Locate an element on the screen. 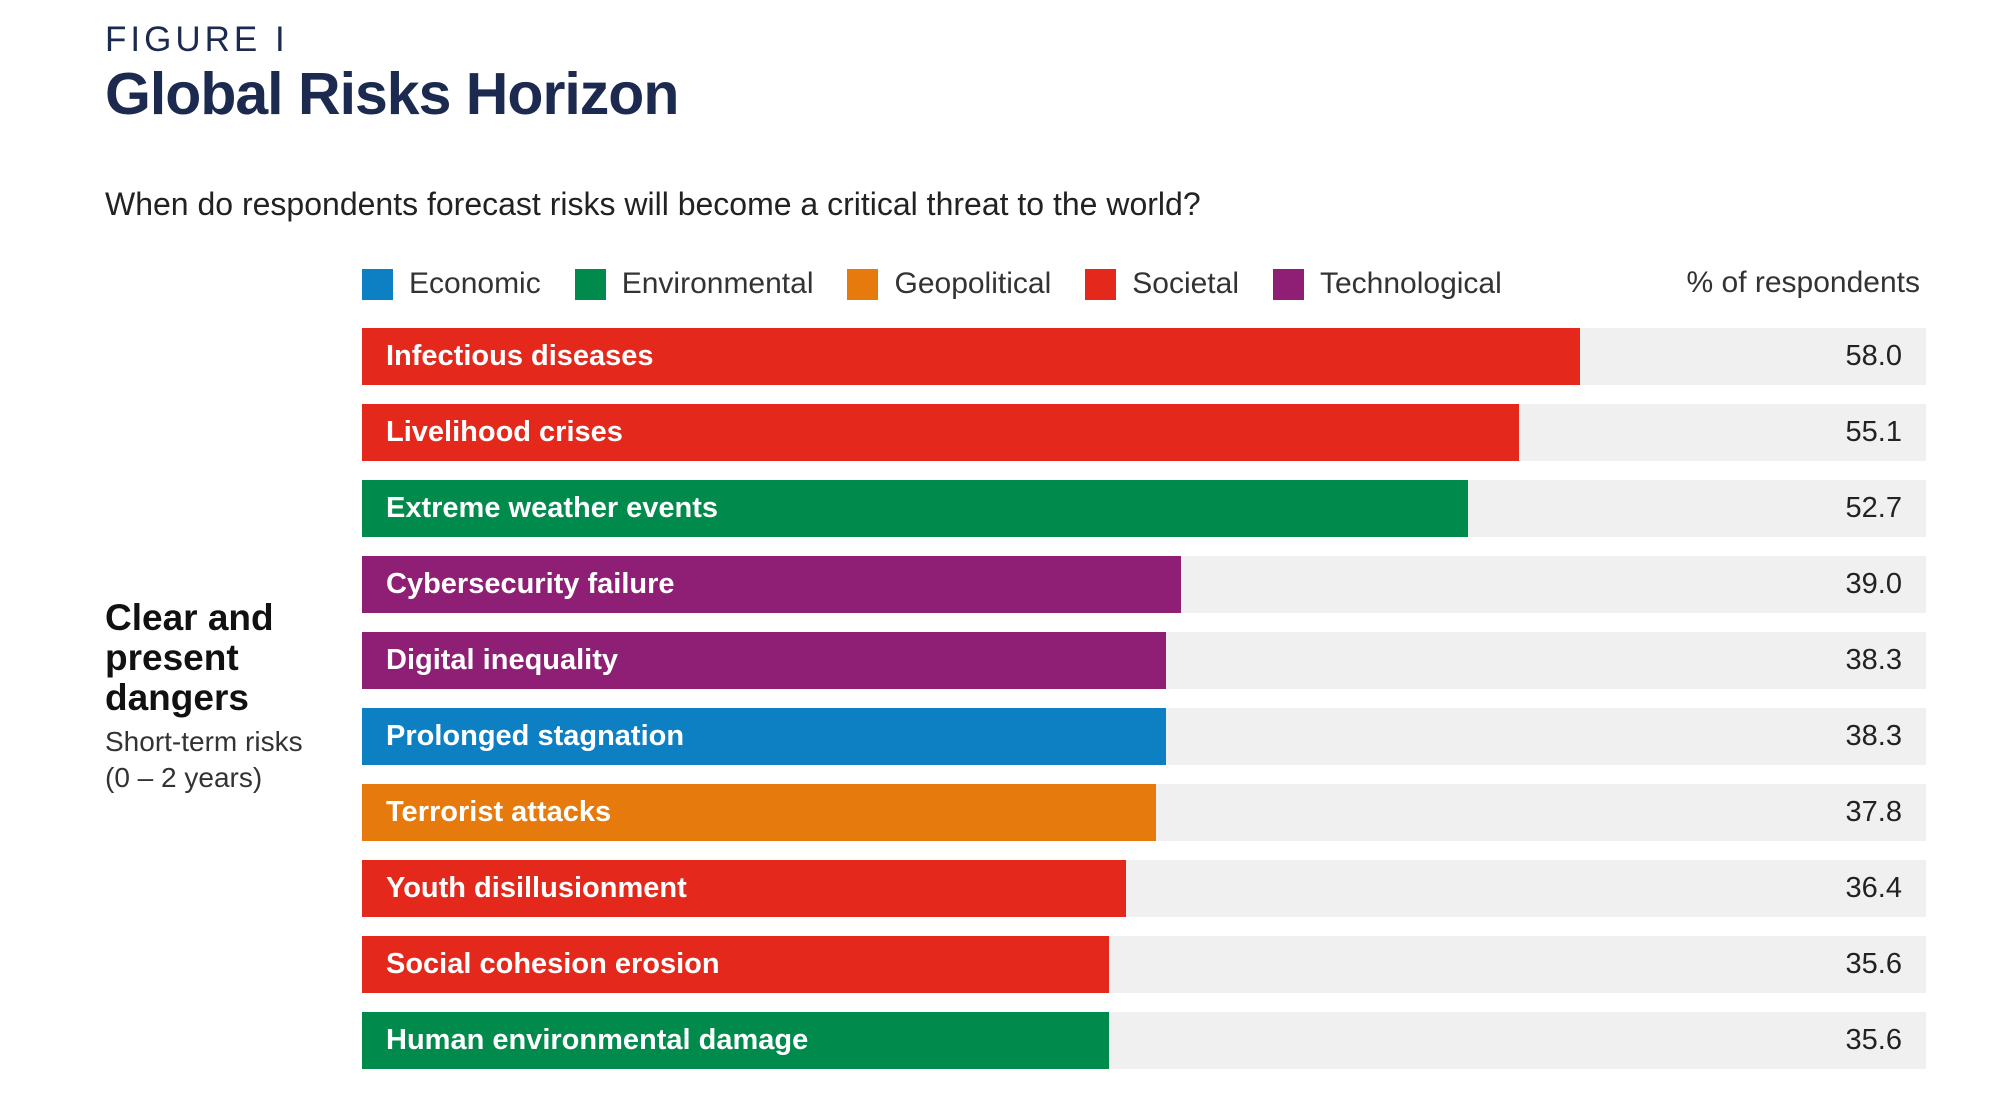  chart-title: Global Risks Horizon is located at coordinates (392, 94).